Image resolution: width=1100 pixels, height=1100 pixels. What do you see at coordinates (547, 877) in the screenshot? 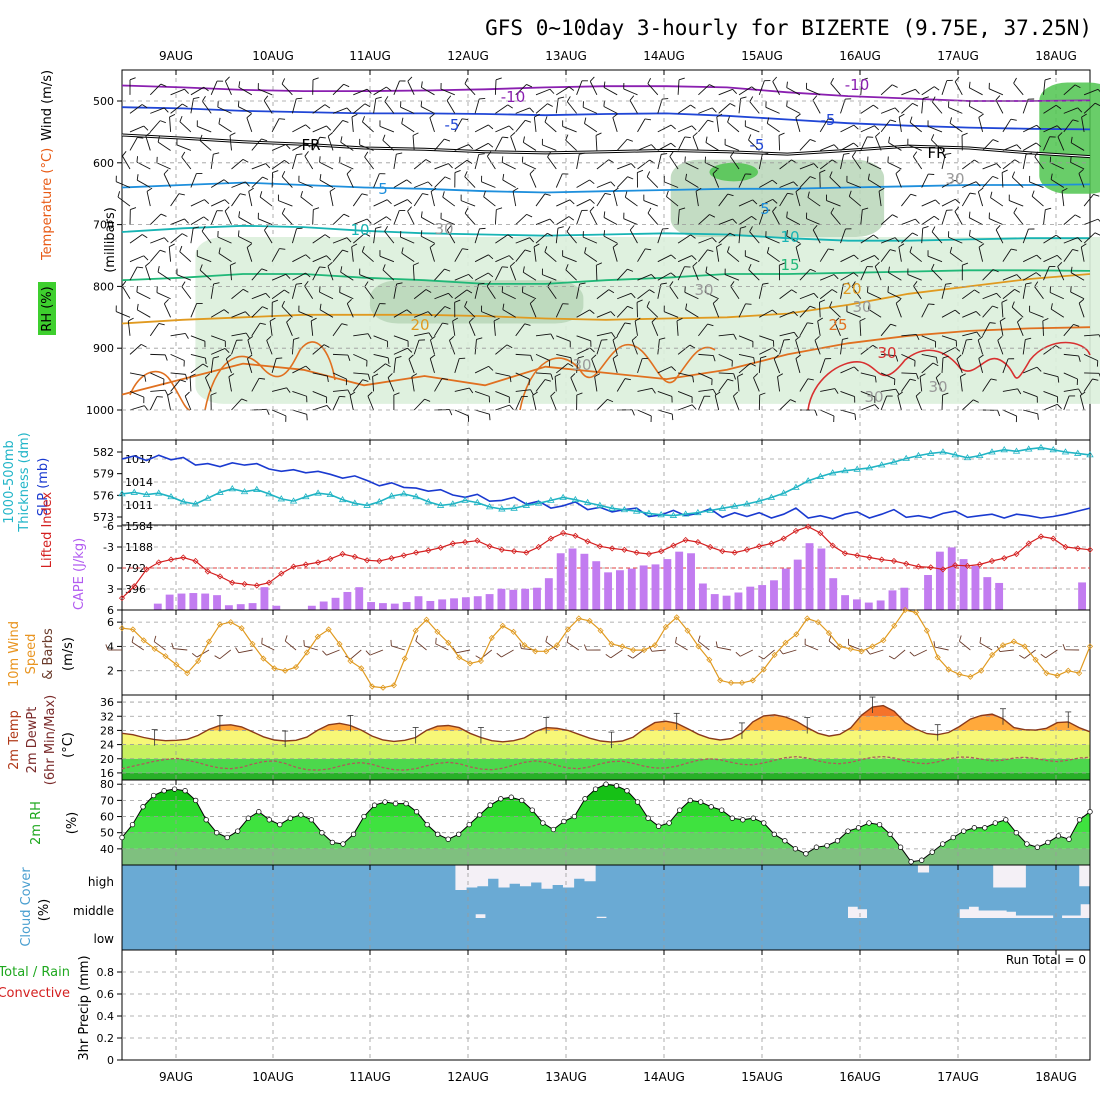
I see `cloud-high-cell` at bounding box center [547, 877].